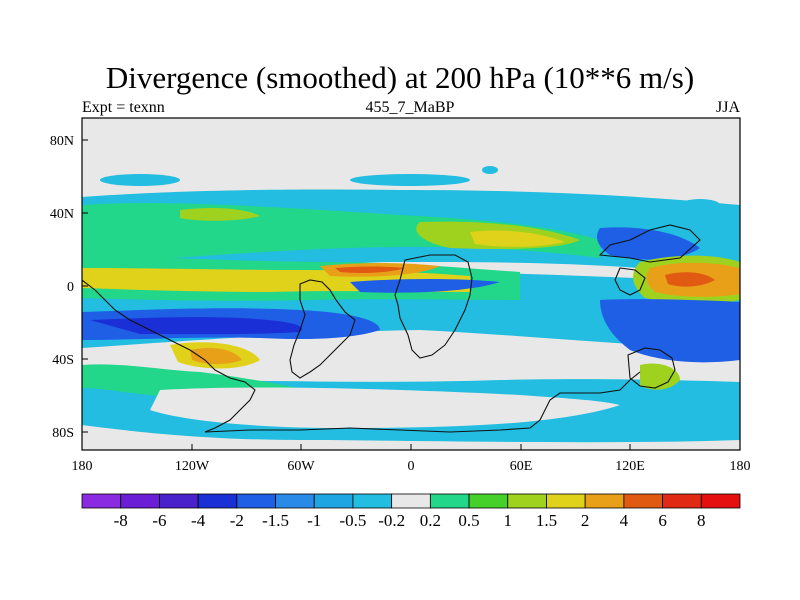  What do you see at coordinates (662, 520) in the screenshot?
I see `colorbar-label: 6` at bounding box center [662, 520].